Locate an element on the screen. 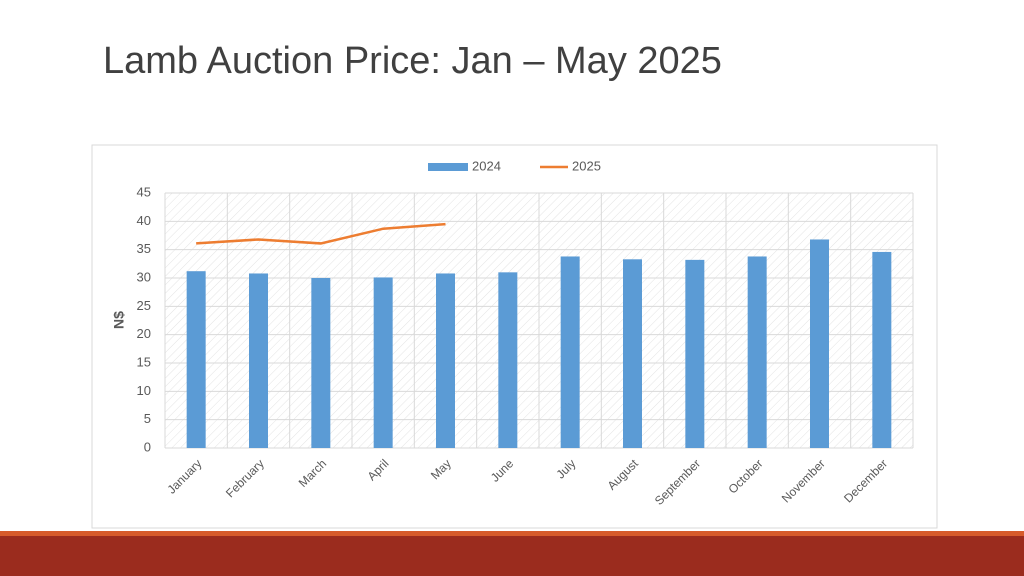 The width and height of the screenshot is (1024, 576). y-tick-label: 35 is located at coordinates (144, 248).